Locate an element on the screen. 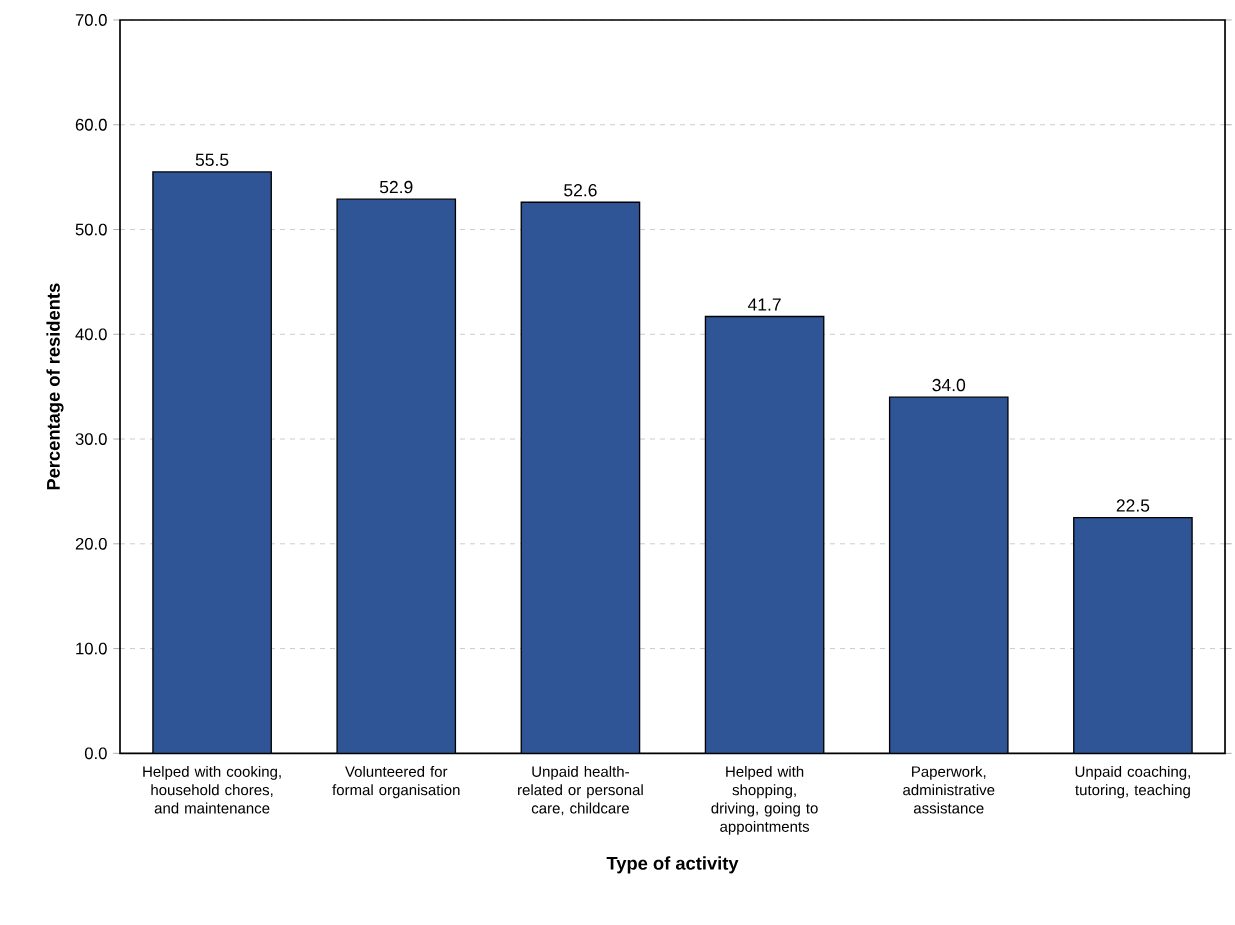  data-label: 52.6 is located at coordinates (580, 190).